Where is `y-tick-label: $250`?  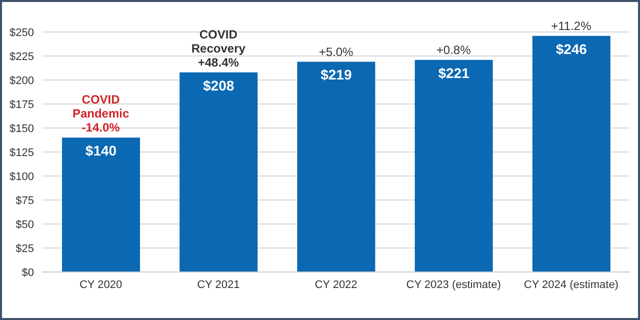 y-tick-label: $250 is located at coordinates (22, 32).